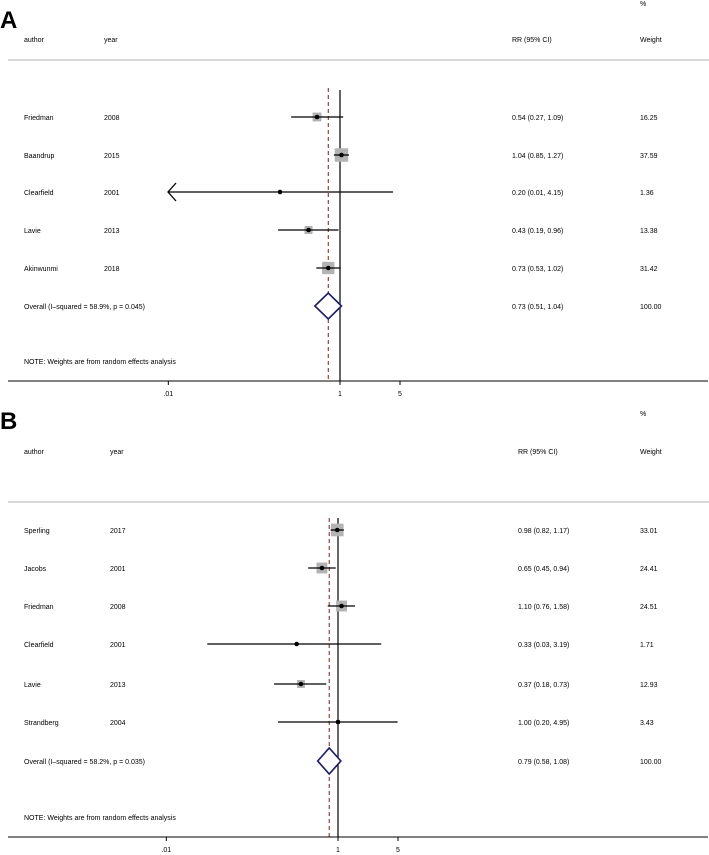  I want to click on overall-rr-ci: 0.73 (0.51, 1.04), so click(537, 307).